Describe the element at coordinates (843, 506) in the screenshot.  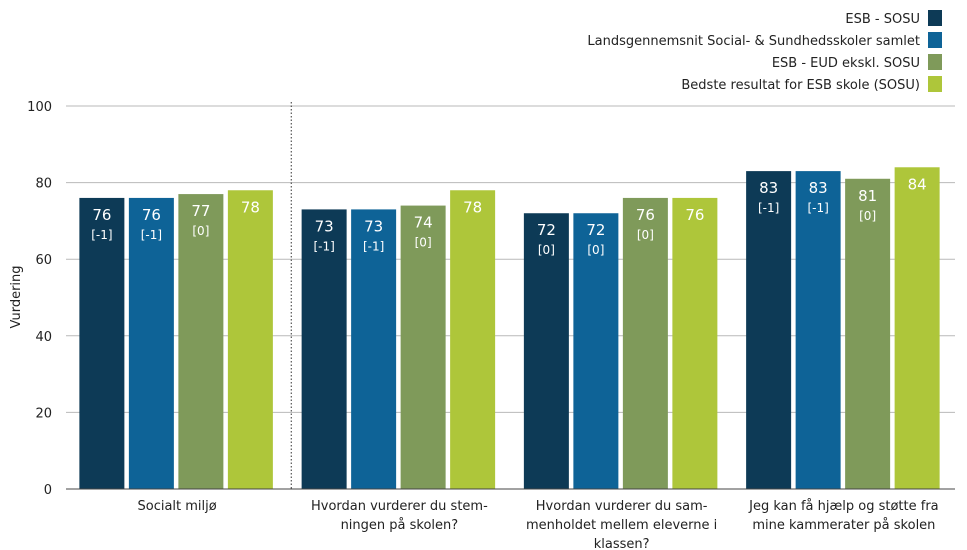
I see `x-category-label: Jeg kan få hjælp og støtte fra` at that location.